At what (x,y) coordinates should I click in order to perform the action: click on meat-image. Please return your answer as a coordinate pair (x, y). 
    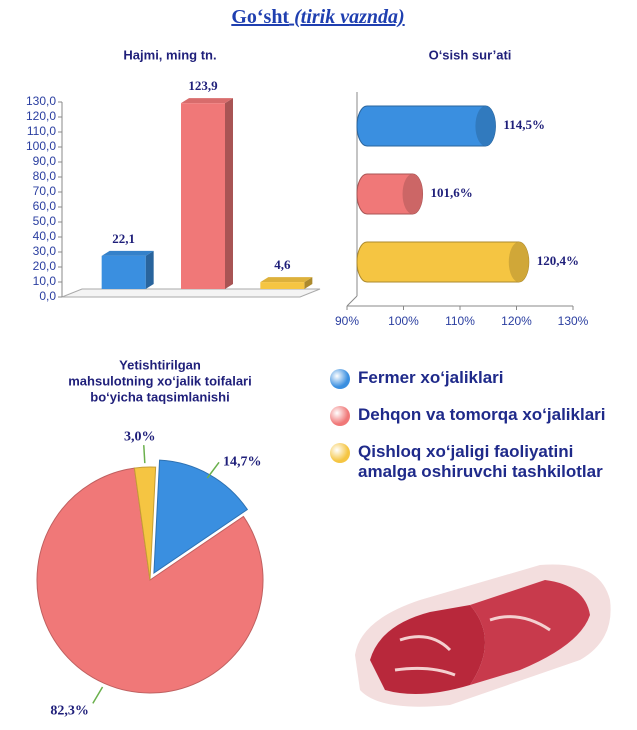
    Looking at the image, I should click on (483, 635).